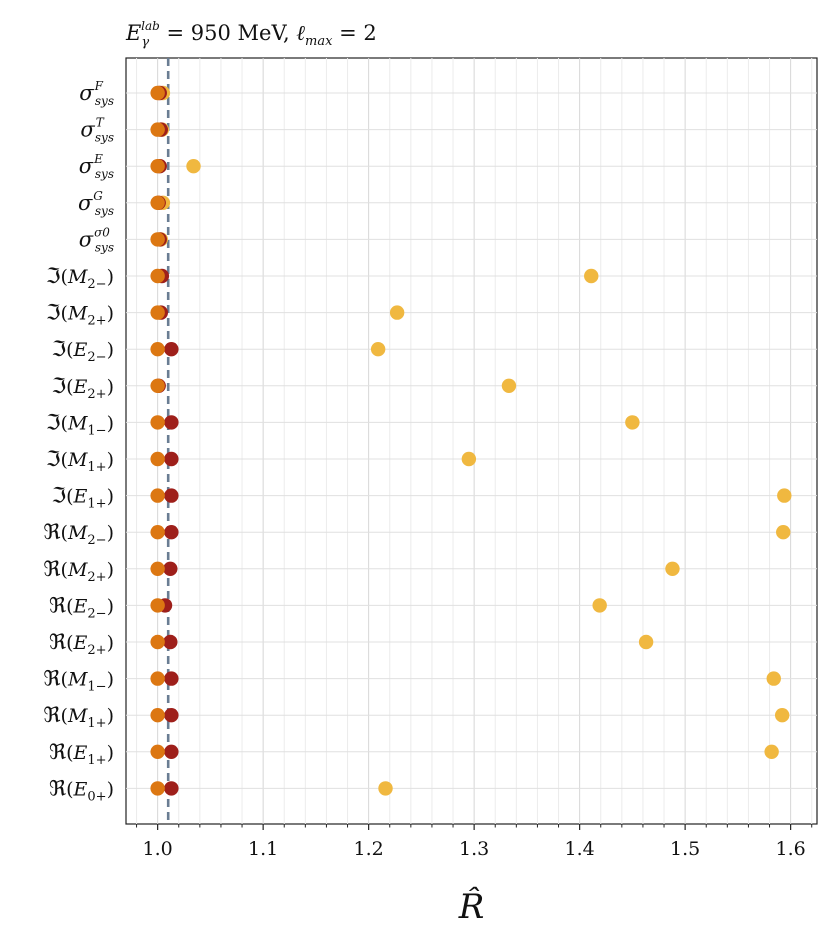  I want to click on category-label: σE sys, so click(96, 166).